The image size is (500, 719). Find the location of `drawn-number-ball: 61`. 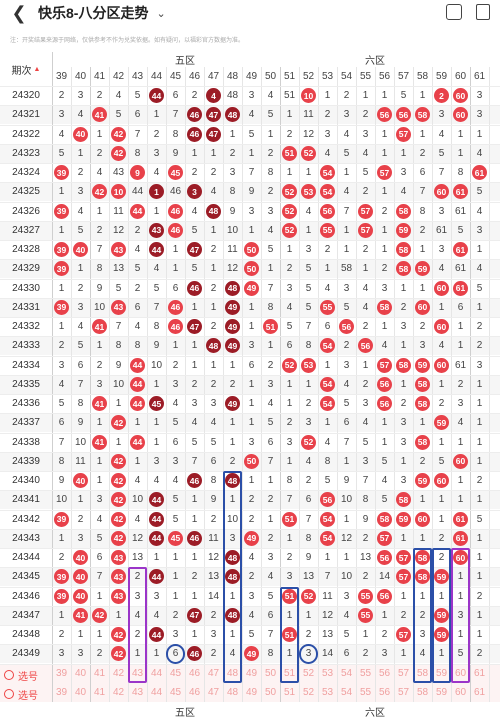

drawn-number-ball: 61 is located at coordinates (460, 288).